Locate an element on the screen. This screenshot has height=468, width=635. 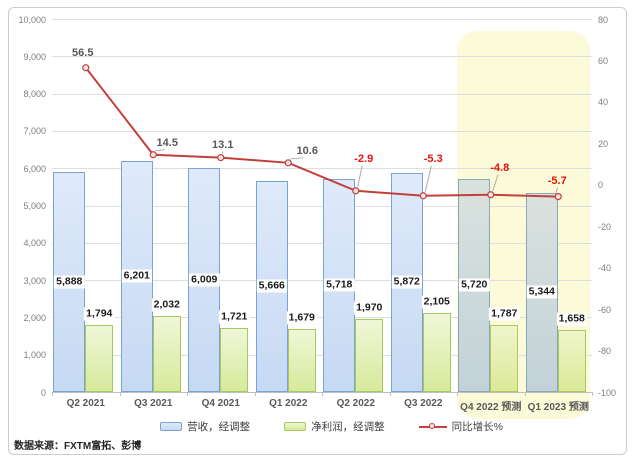
x-axis-category-label: Q4 2022 预测 is located at coordinates (491, 407).